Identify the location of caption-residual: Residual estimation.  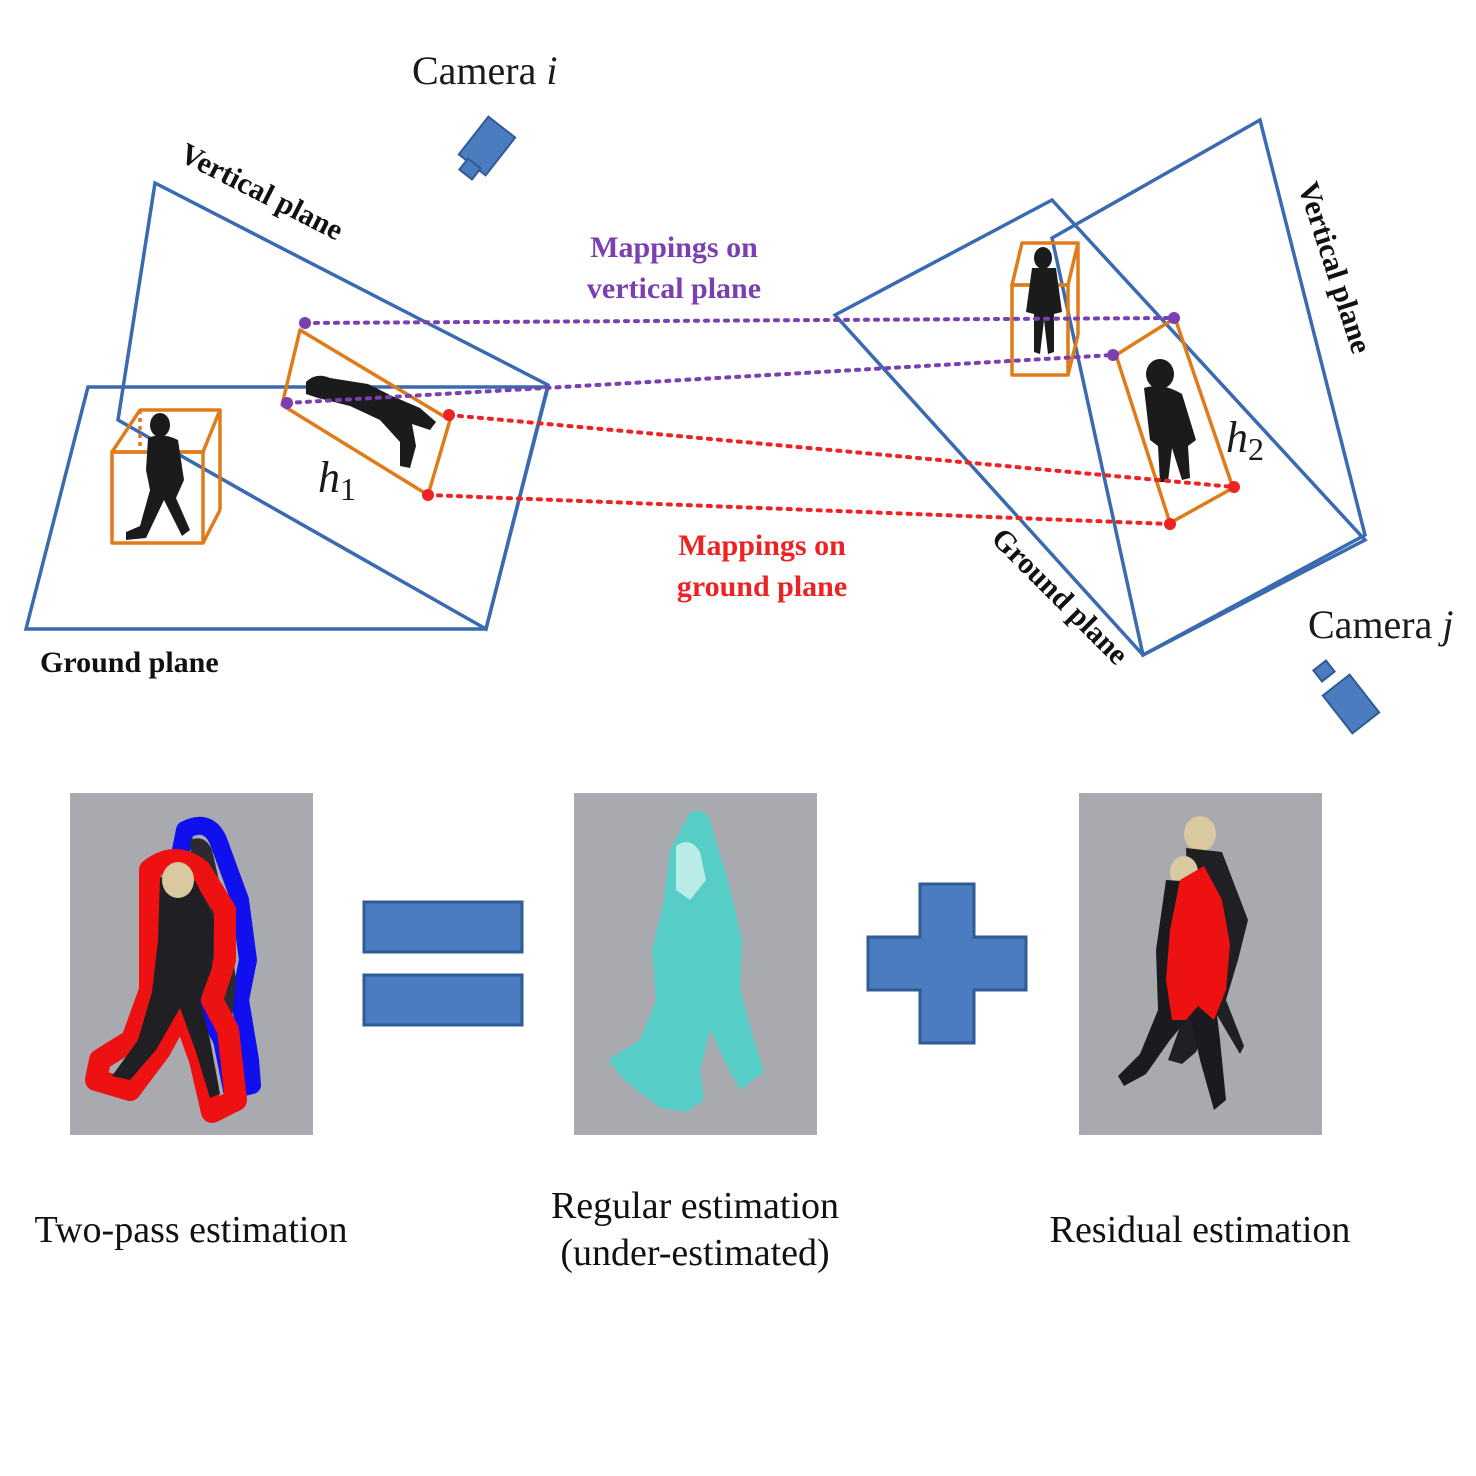
(1200, 1230).